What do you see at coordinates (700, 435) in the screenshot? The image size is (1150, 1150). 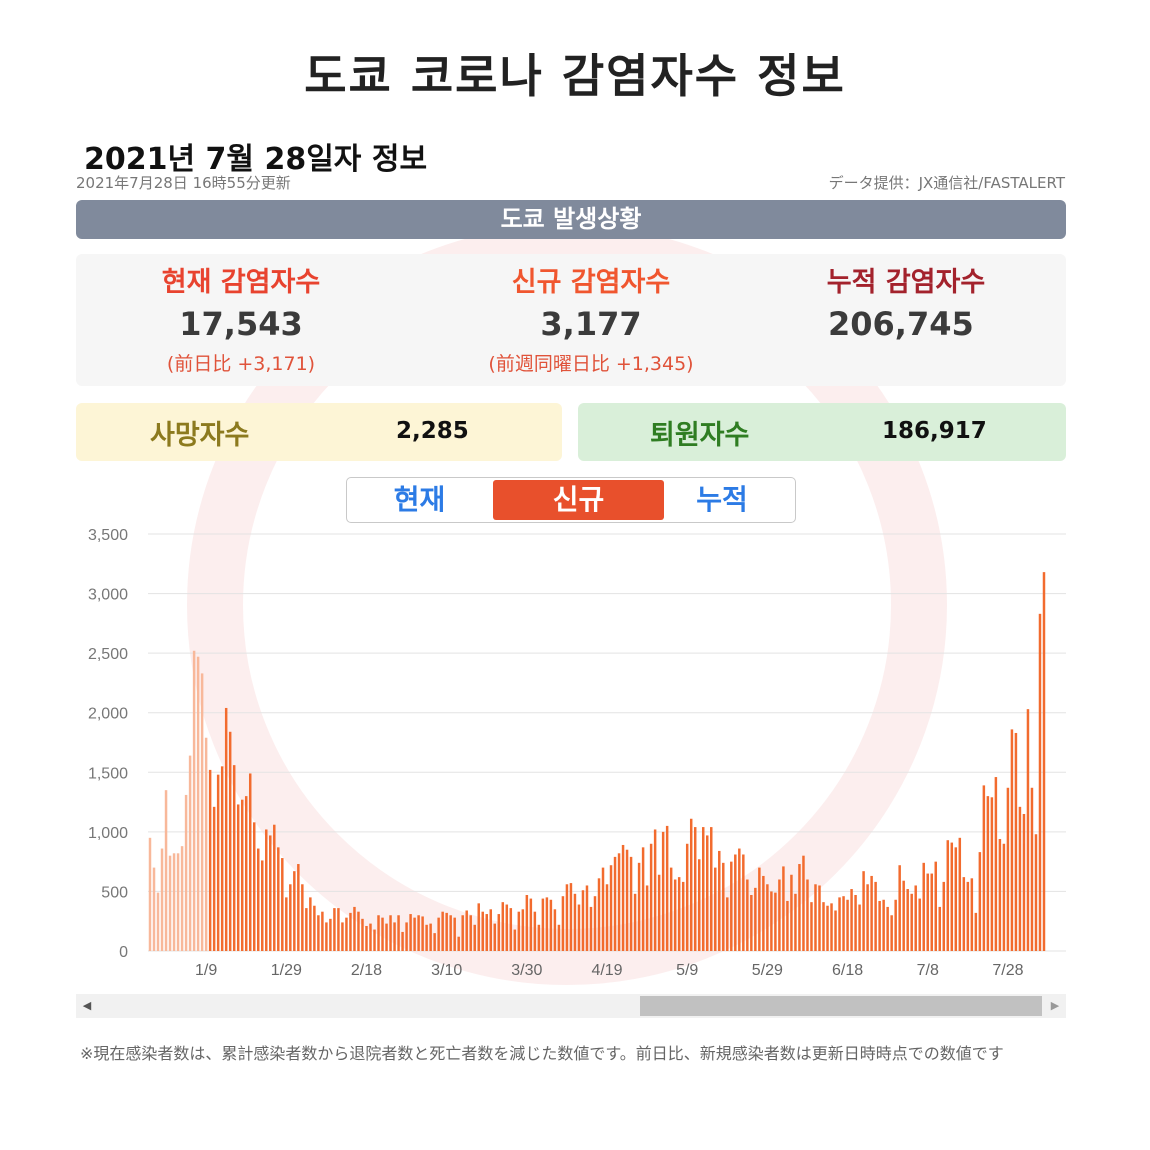 I see `recovered-label: 퇴원자수` at bounding box center [700, 435].